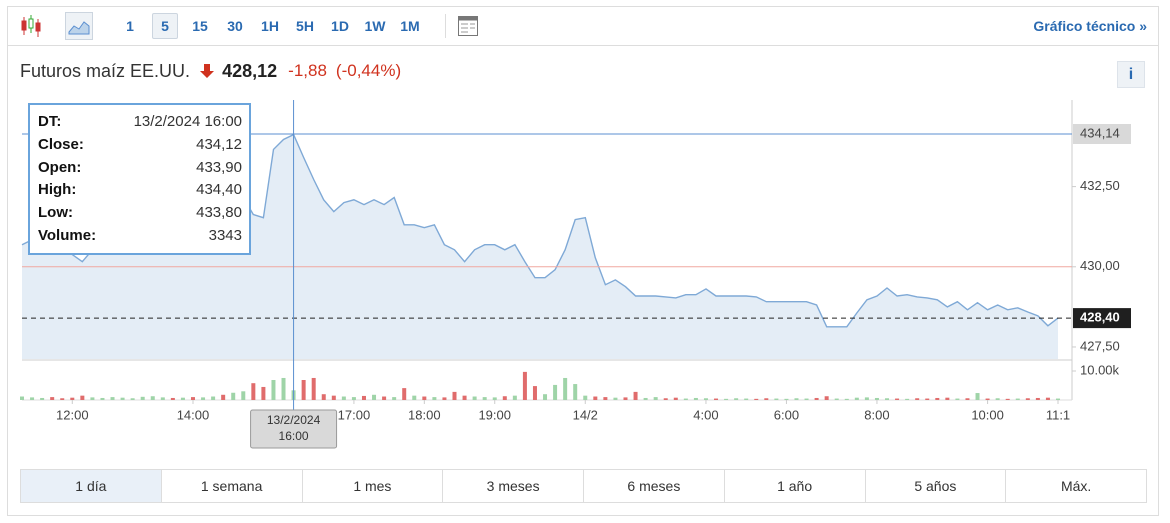 The height and width of the screenshot is (523, 1170). I want to click on crosshair-y-box, so click(1102, 133).